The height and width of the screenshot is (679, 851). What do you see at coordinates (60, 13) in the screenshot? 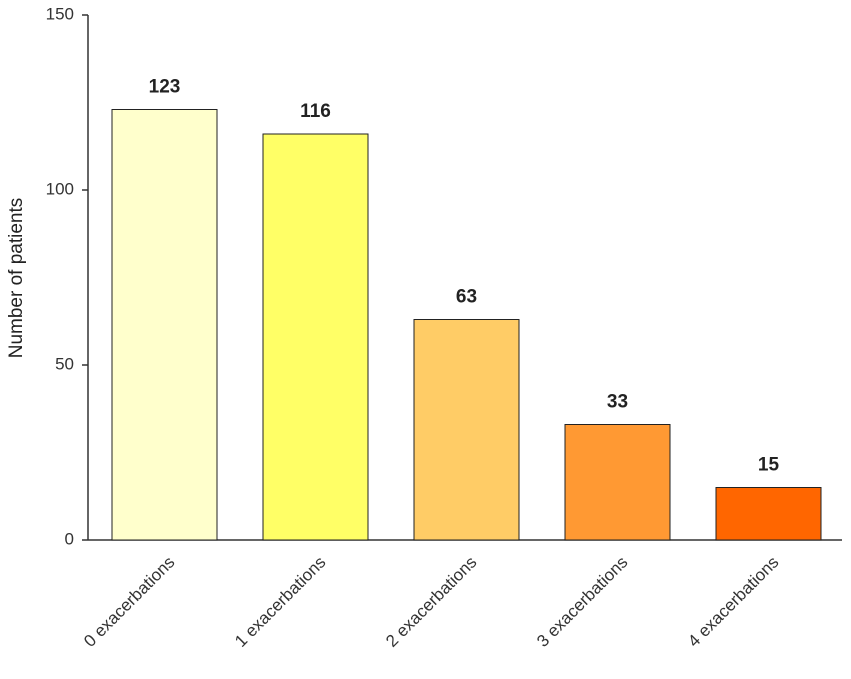
I see `y-tick-label: 150` at bounding box center [60, 13].